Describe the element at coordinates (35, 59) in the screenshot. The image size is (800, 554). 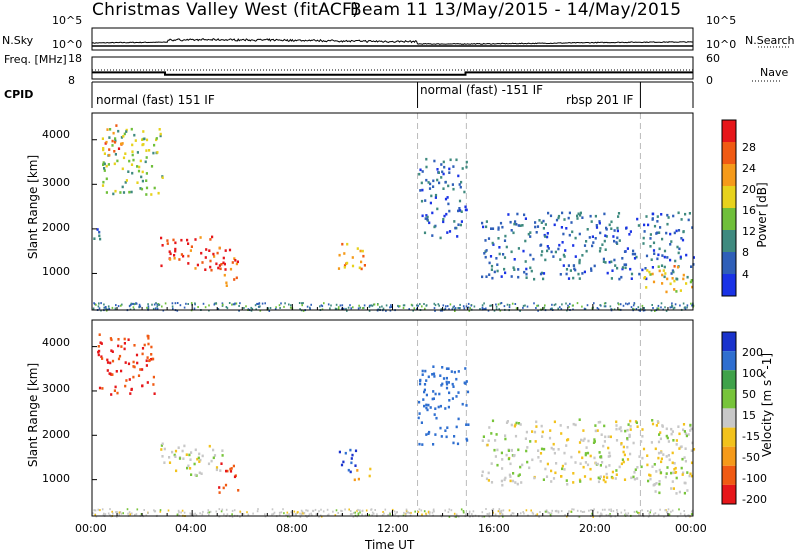
I see `freq-label: Freq. [MHz]` at that location.